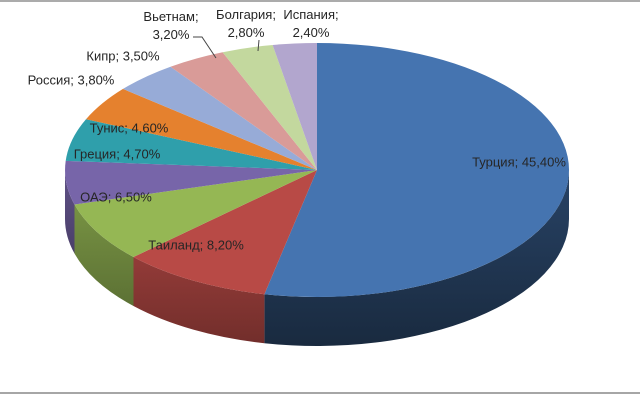  I want to click on slice-label-Испания: Испания; 2,40%, so click(310, 23).